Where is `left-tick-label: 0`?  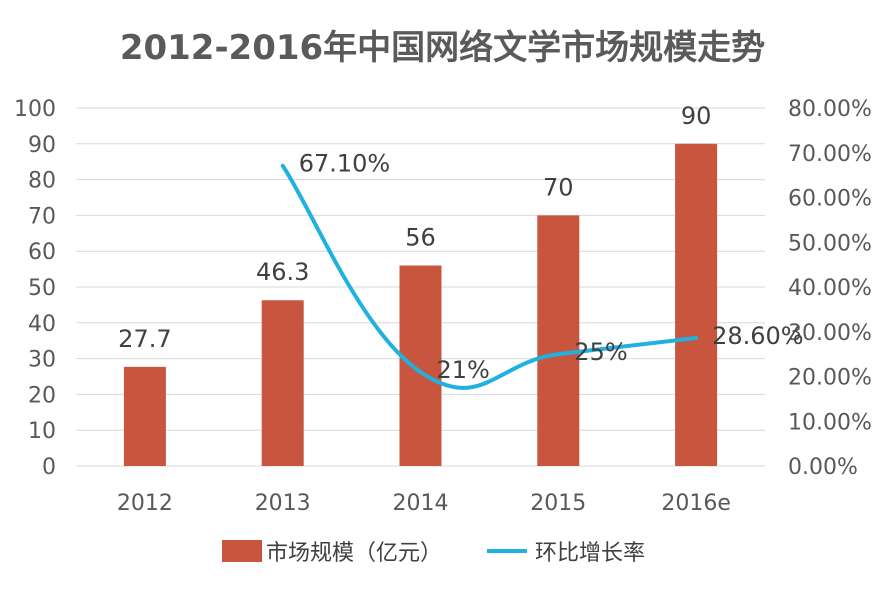
left-tick-label: 0 is located at coordinates (49, 467).